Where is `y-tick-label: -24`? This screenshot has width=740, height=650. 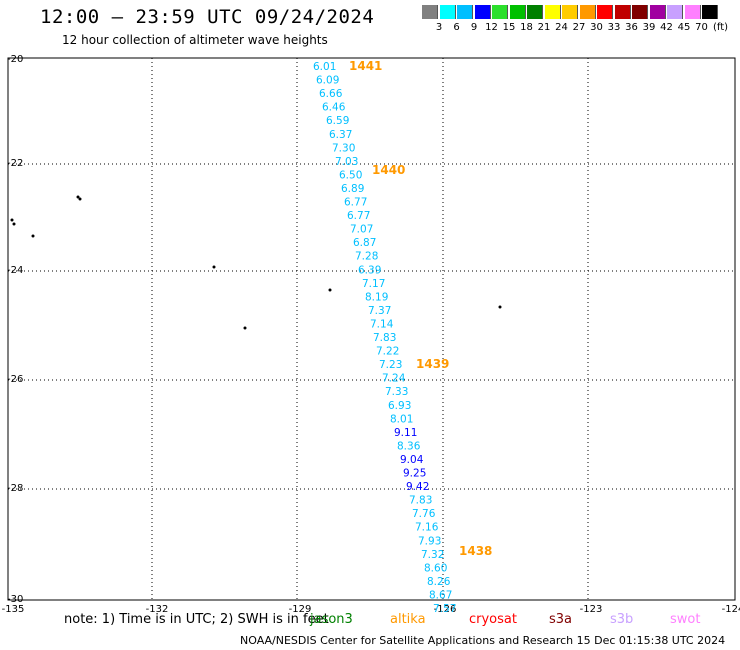
y-tick-label: -24 is located at coordinates (15, 270).